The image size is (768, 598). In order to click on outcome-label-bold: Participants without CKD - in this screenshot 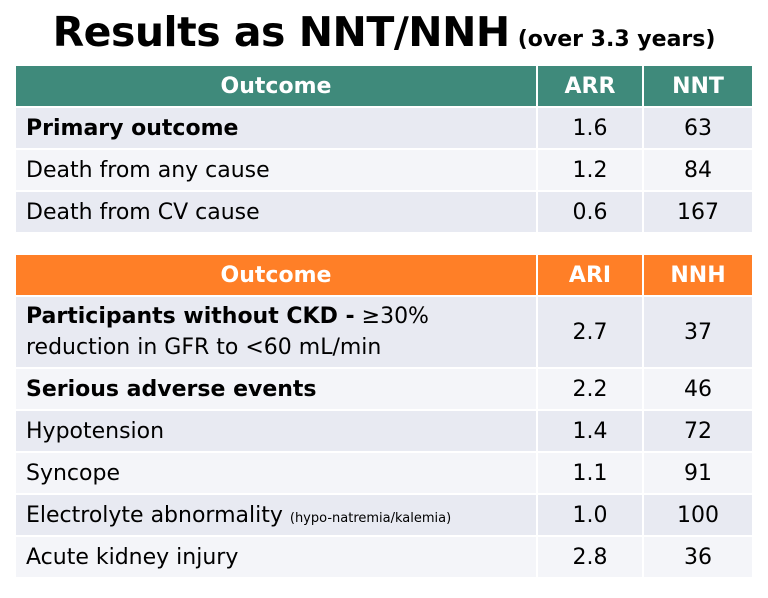, I will do `click(190, 316)`.